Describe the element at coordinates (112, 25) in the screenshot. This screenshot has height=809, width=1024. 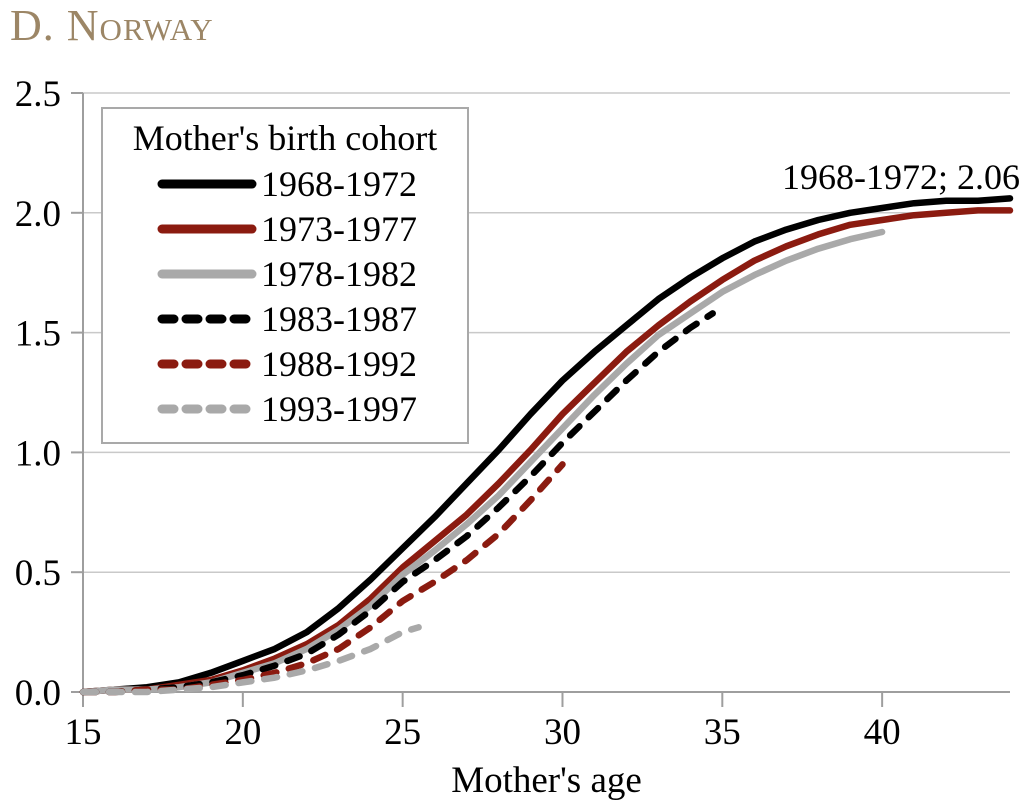
I see `panel-title: D. Norway` at that location.